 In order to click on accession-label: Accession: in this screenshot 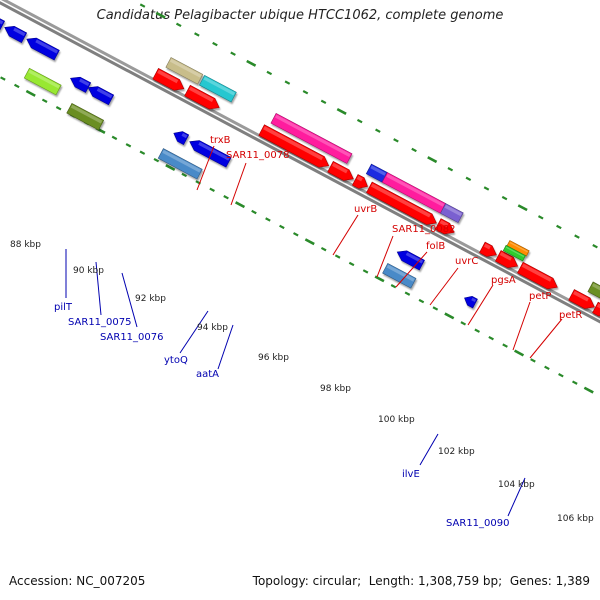, I will do `click(41, 581)`.